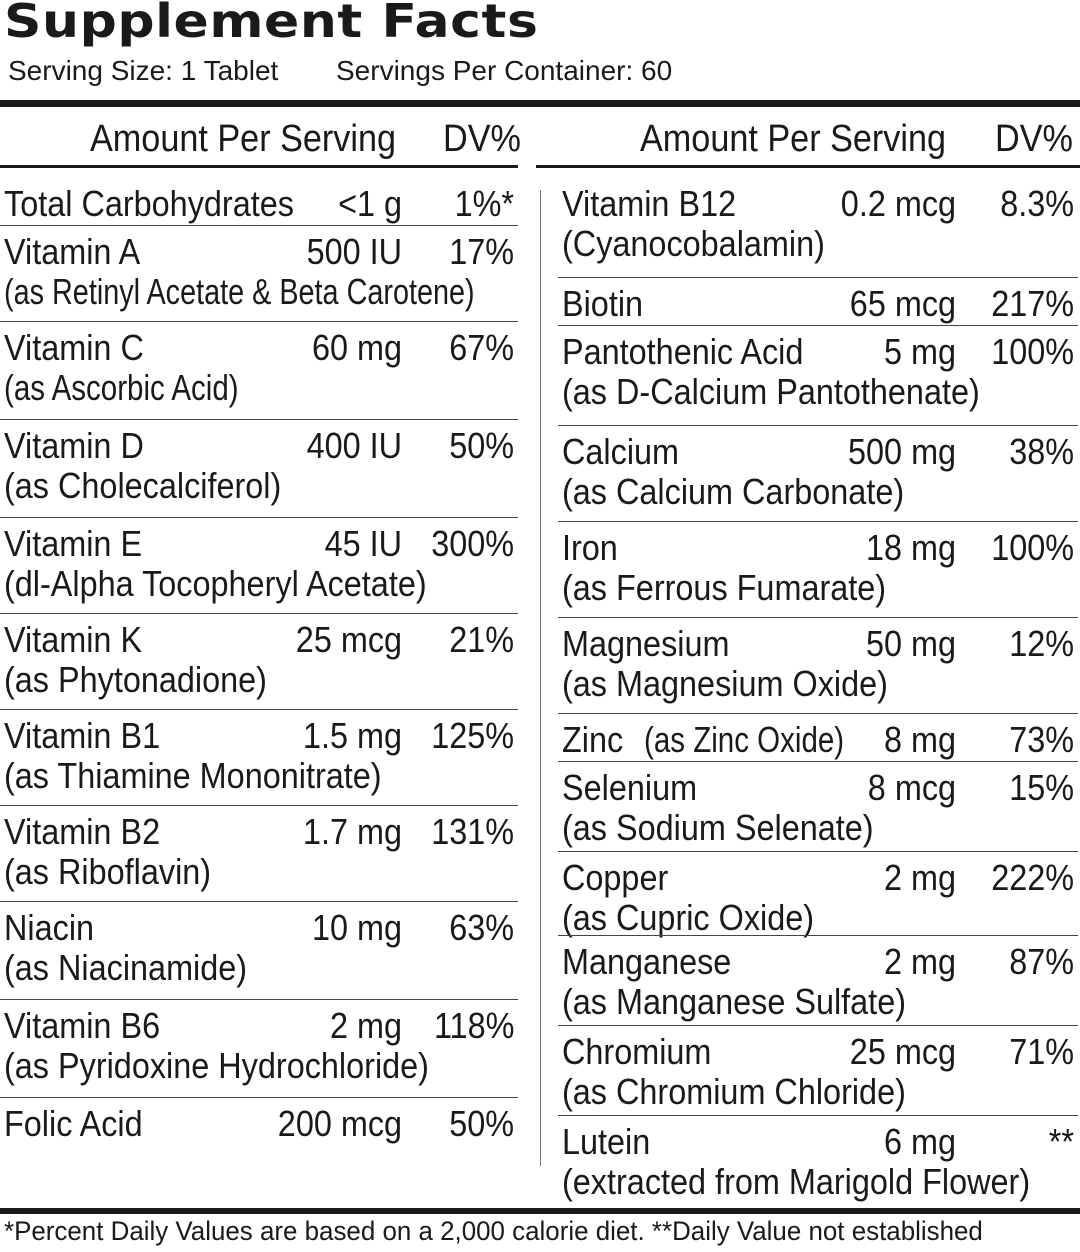 This screenshot has width=1080, height=1252. I want to click on nutrient-amount: 10 mg, so click(356, 927).